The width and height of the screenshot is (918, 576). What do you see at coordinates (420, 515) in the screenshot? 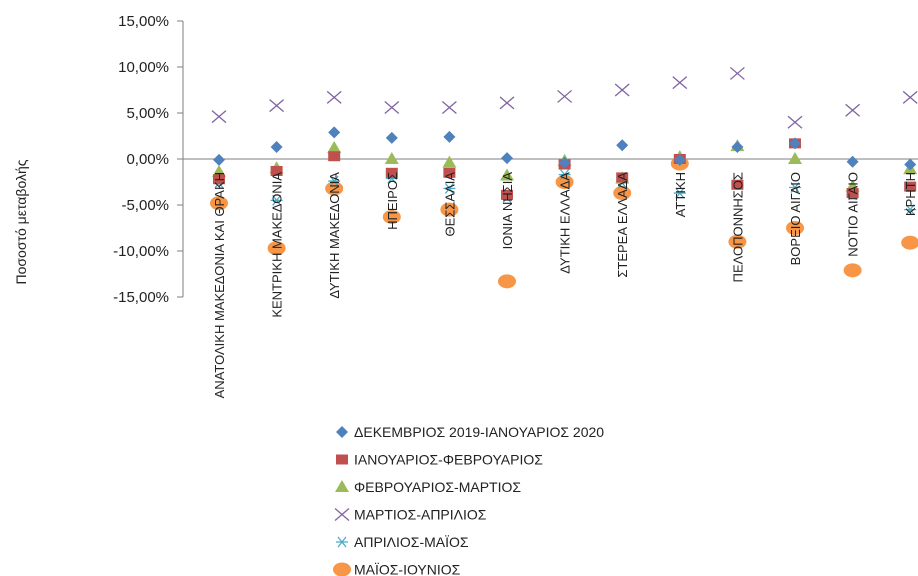
I see `legend-label: ΜΑΡΤΙΟΣ-ΑΠΡΙΛΙΟΣ` at bounding box center [420, 515].